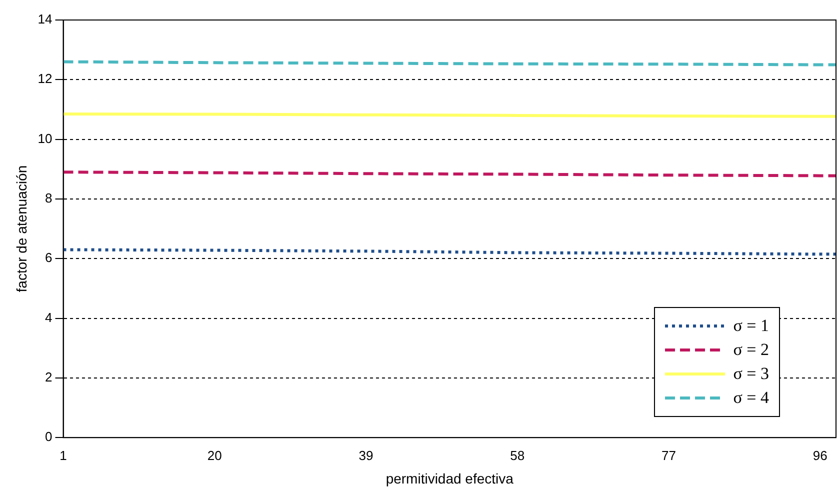  I want to click on y-tick-label: 4, so click(48, 317).